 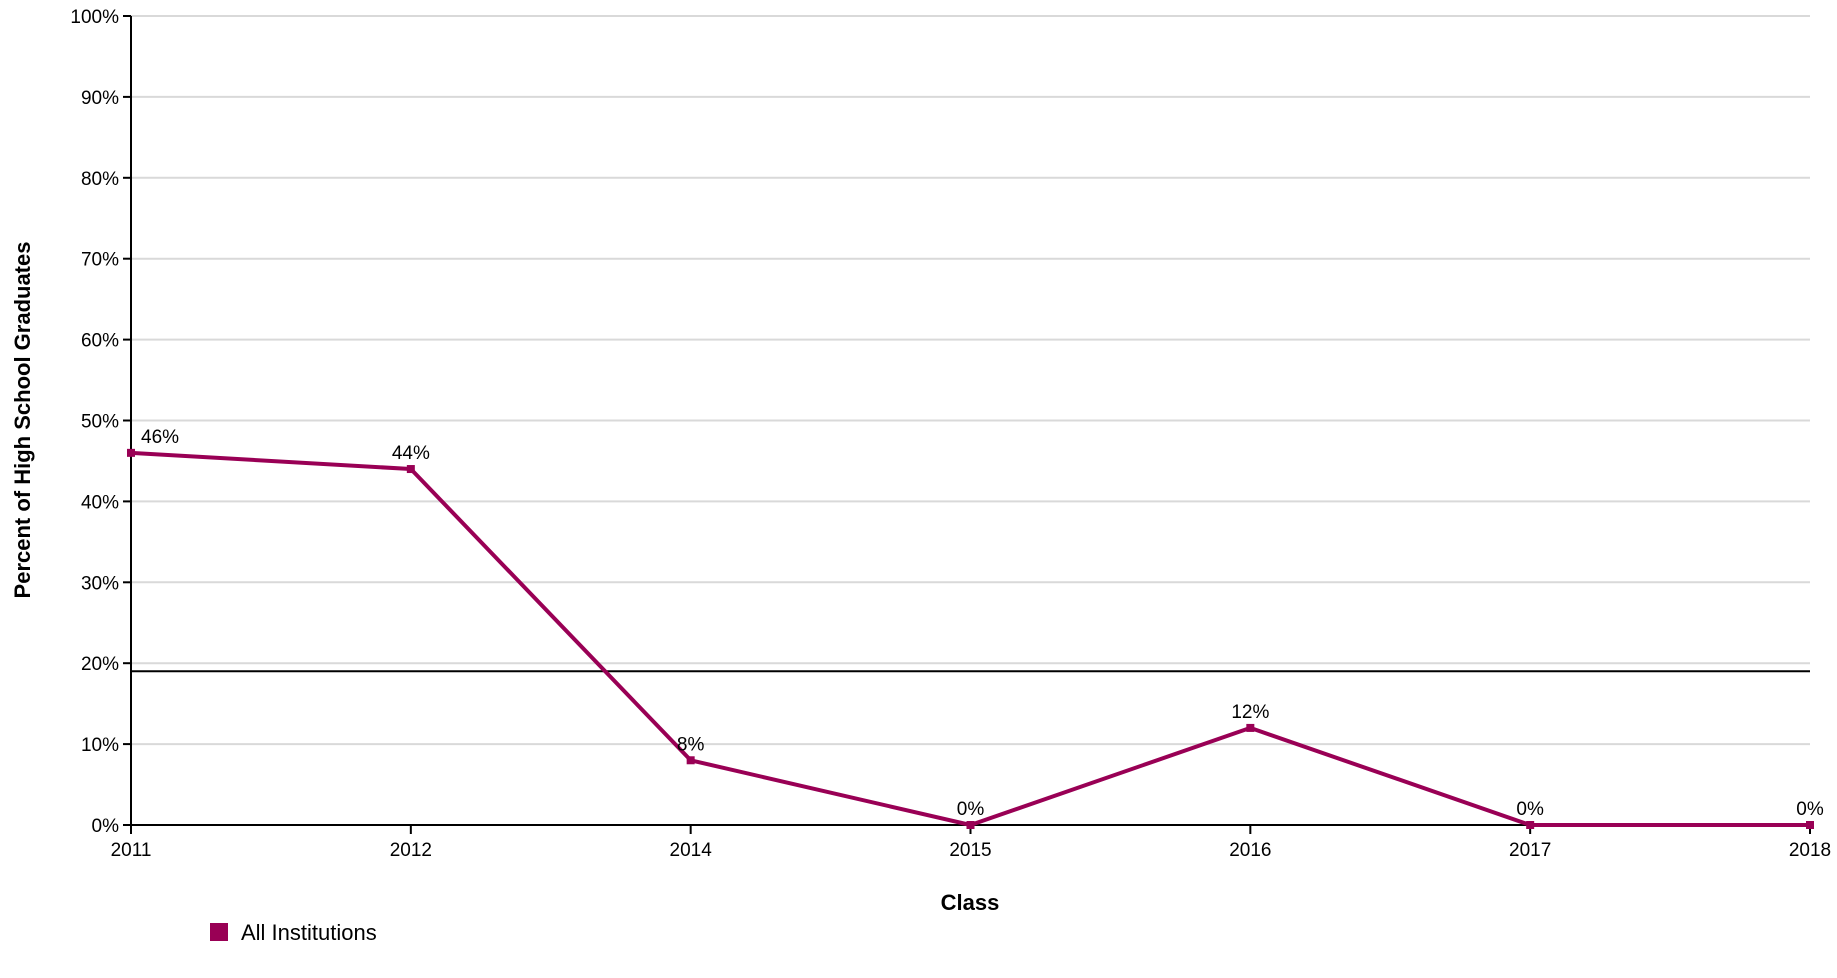 I want to click on x-tick-label: 2011, so click(x=131, y=850).